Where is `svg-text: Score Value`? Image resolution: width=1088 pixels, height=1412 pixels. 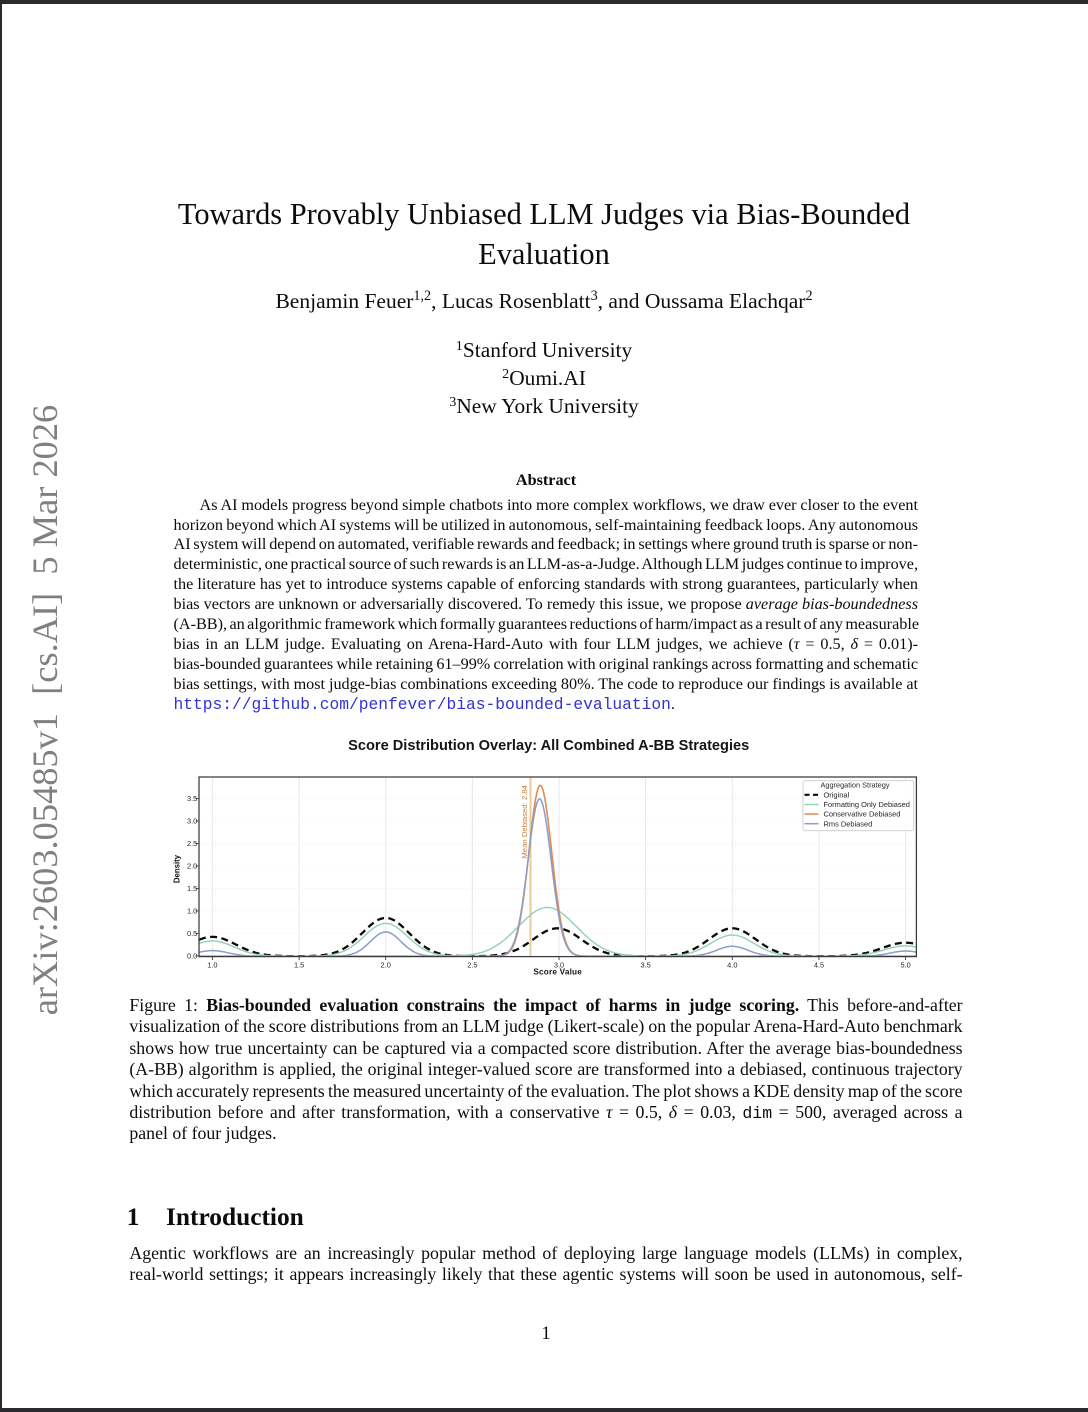 svg-text: Score Value is located at coordinates (557, 972).